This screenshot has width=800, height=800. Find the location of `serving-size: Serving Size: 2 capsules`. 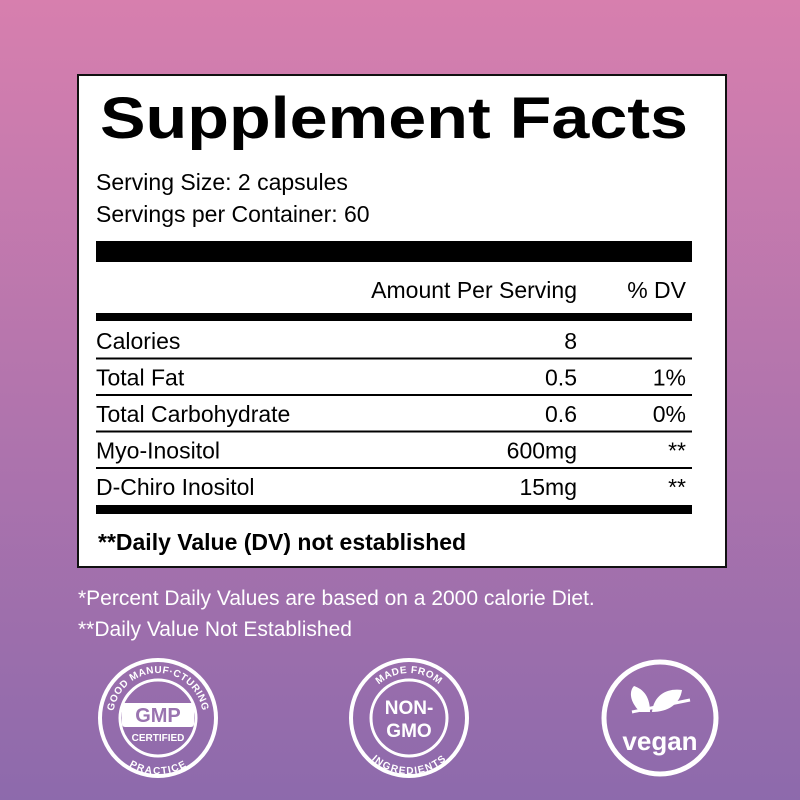

serving-size: Serving Size: 2 capsules is located at coordinates (222, 182).